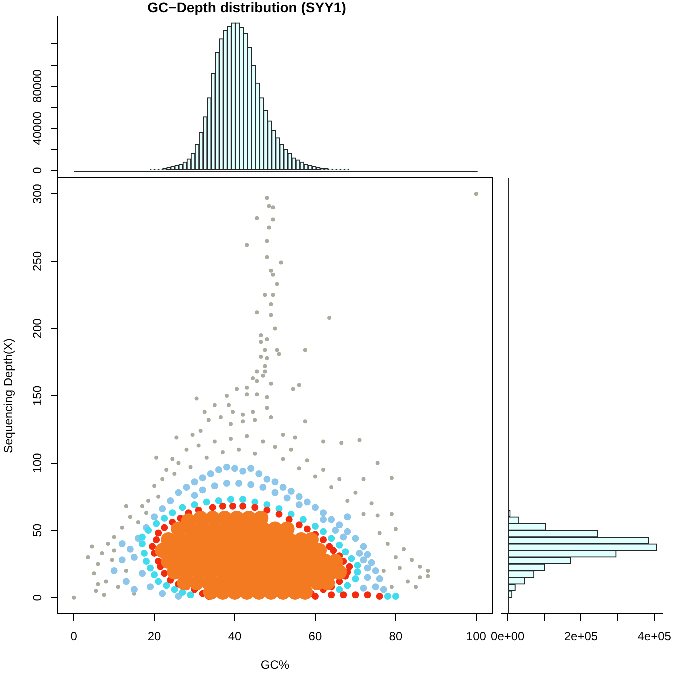  I want to click on x-tick-label: 40, so click(235, 637).